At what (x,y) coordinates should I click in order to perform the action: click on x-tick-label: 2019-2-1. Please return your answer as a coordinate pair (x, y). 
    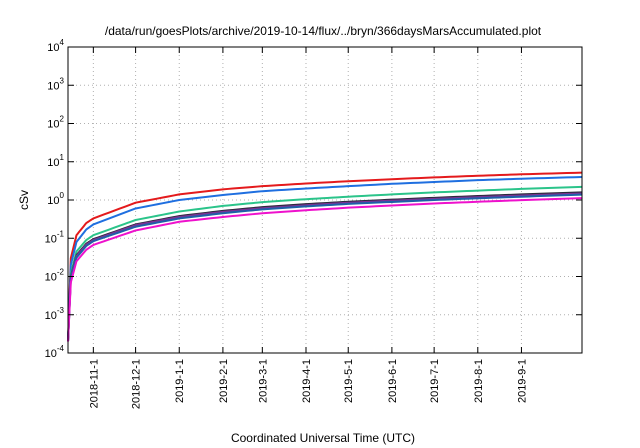
    Looking at the image, I should click on (224, 381).